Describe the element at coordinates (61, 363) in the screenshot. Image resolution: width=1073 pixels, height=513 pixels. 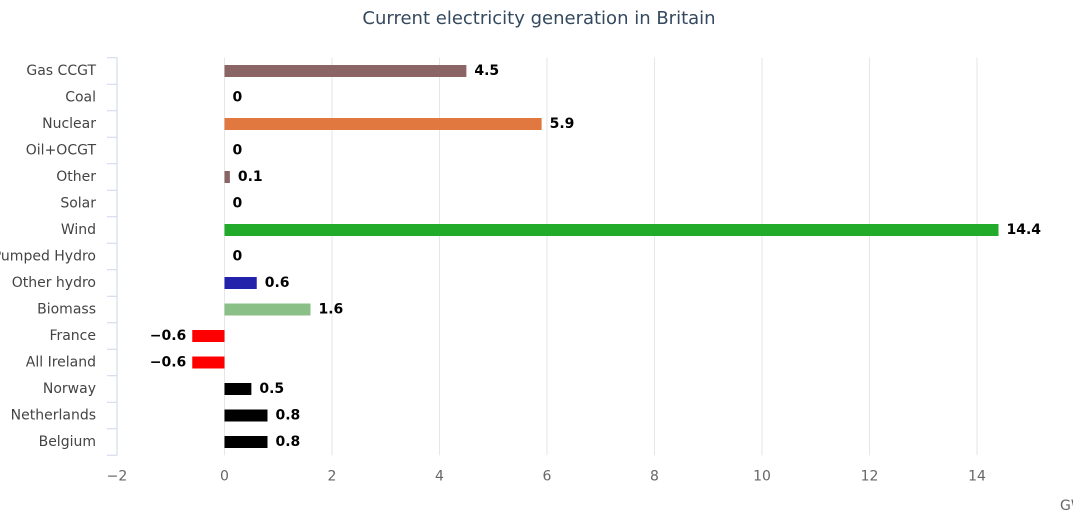
I see `y-tick-label: All Ireland` at that location.